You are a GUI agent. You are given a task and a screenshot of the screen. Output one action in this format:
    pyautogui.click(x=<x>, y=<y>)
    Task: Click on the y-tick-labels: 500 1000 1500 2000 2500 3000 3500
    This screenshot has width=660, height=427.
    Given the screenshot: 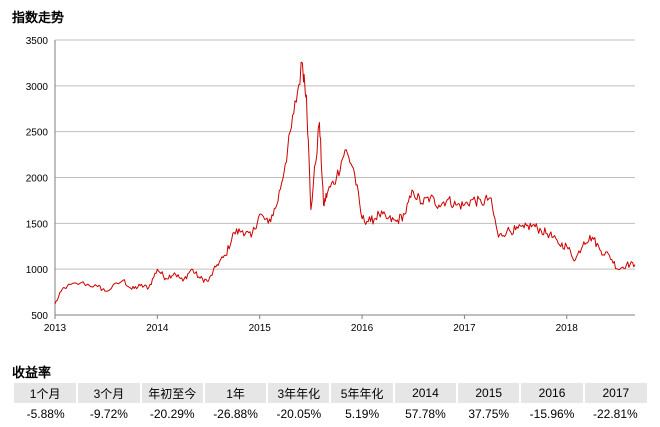 What is the action you would take?
    pyautogui.click(x=37, y=179)
    